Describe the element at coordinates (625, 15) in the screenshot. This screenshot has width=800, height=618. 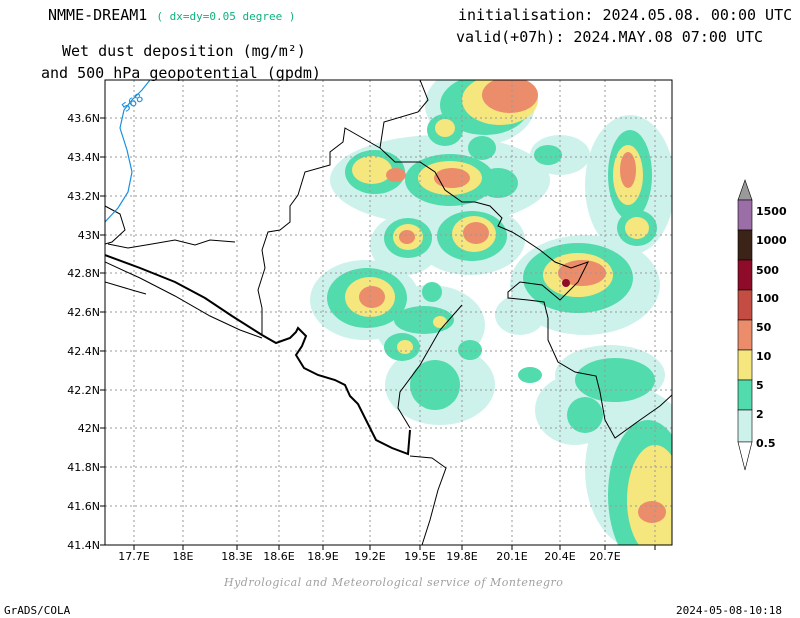
I see `init-time: initialisation: 2024.05.08. 00:00 UTC` at that location.